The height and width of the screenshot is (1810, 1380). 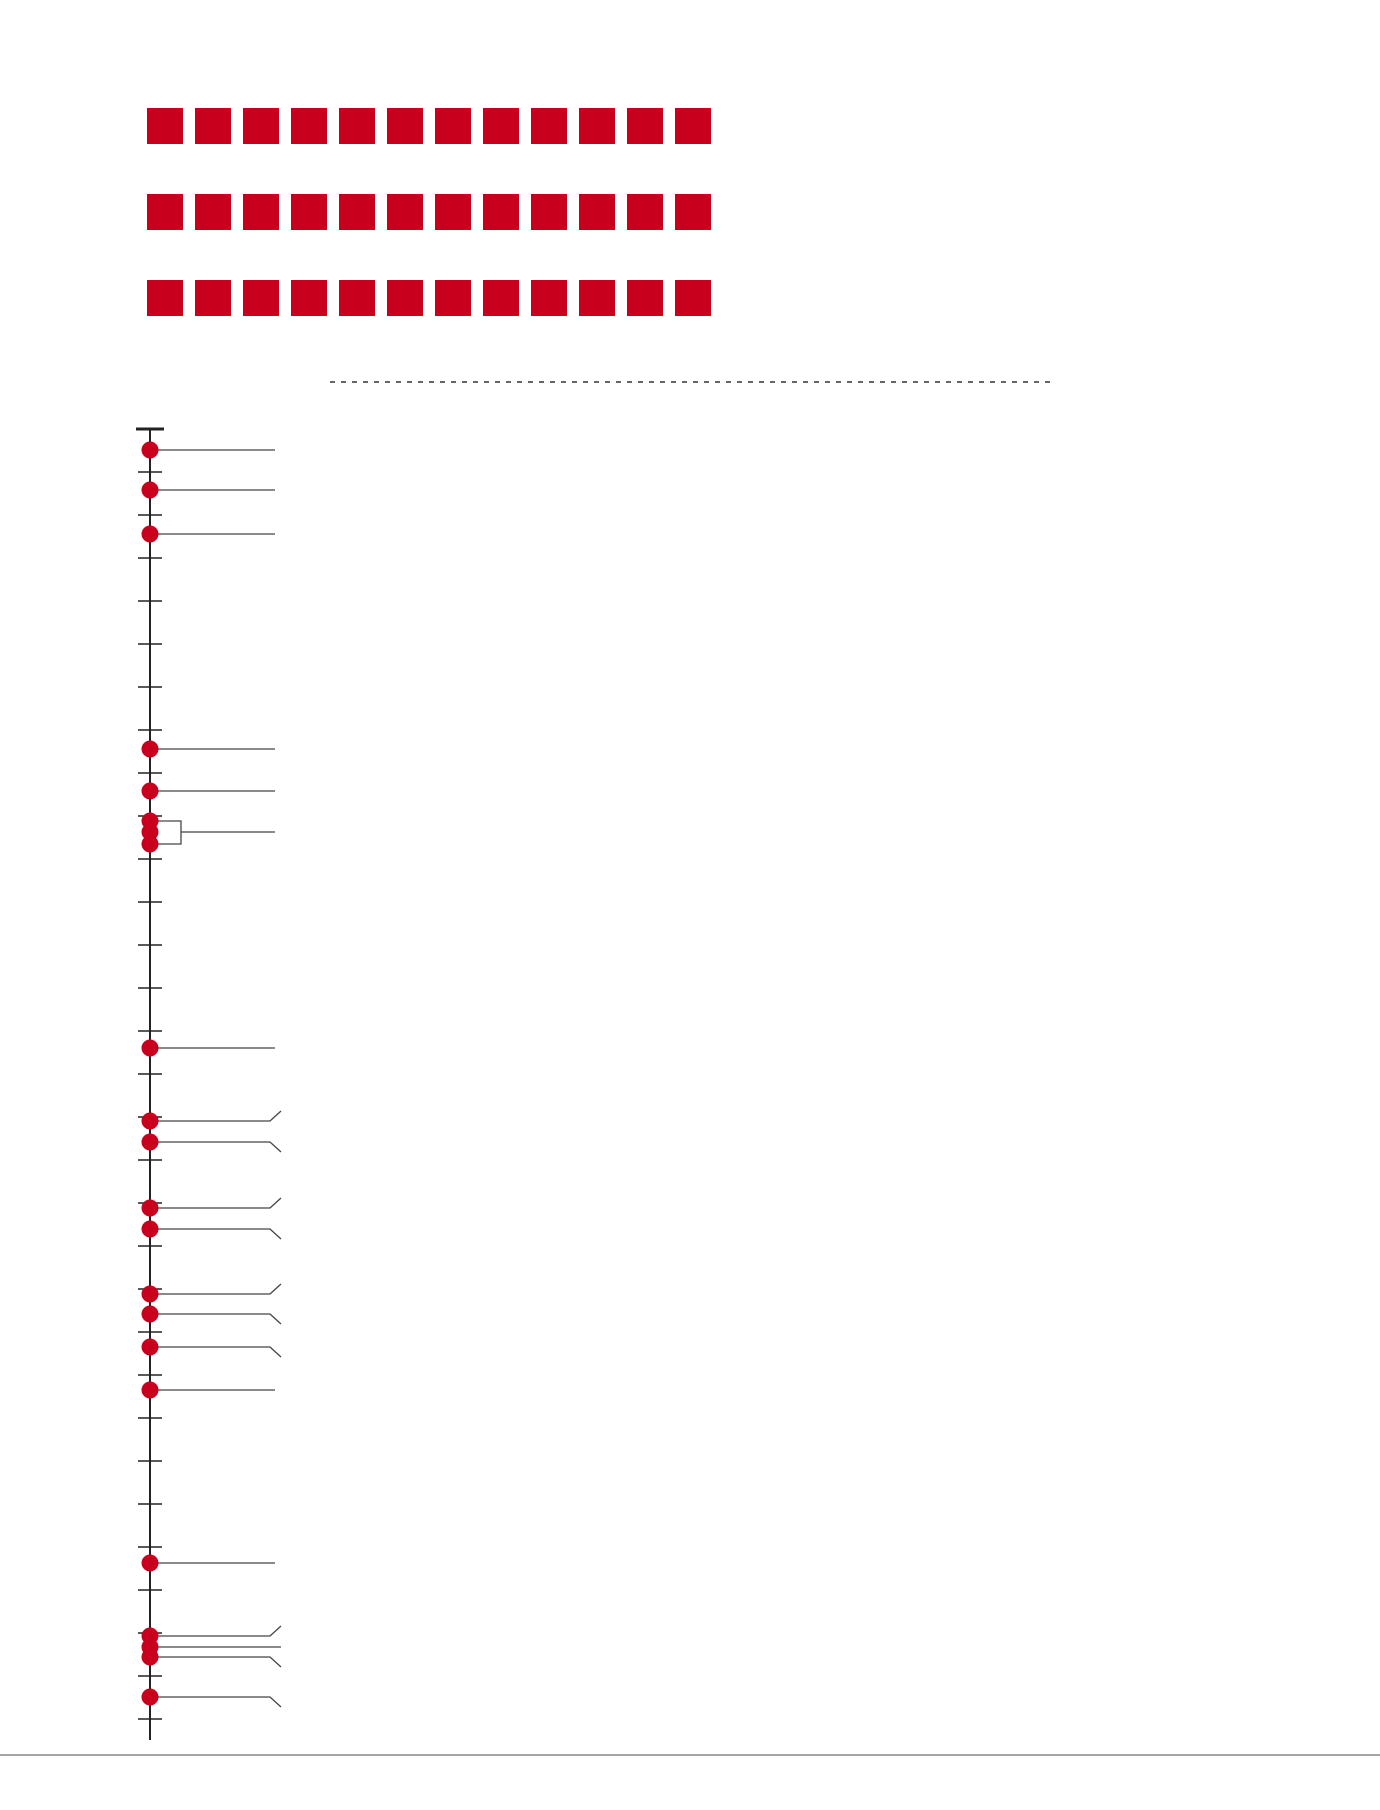 What do you see at coordinates (429, 212) in the screenshot?
I see `square-grid` at bounding box center [429, 212].